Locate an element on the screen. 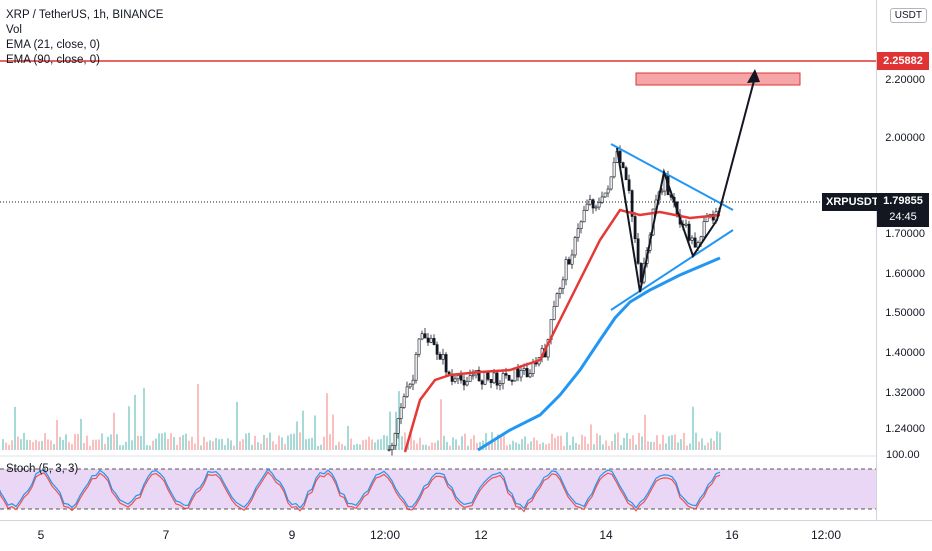  time-label: 12:00 is located at coordinates (826, 535).